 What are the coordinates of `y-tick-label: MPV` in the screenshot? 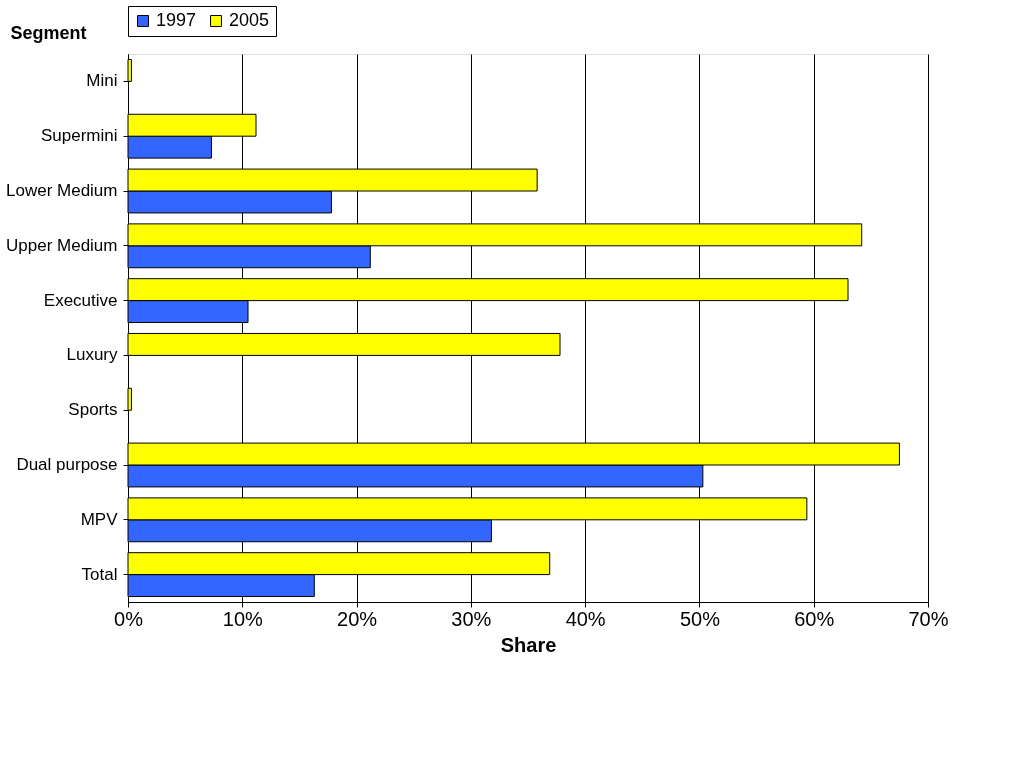 It's located at (99, 519).